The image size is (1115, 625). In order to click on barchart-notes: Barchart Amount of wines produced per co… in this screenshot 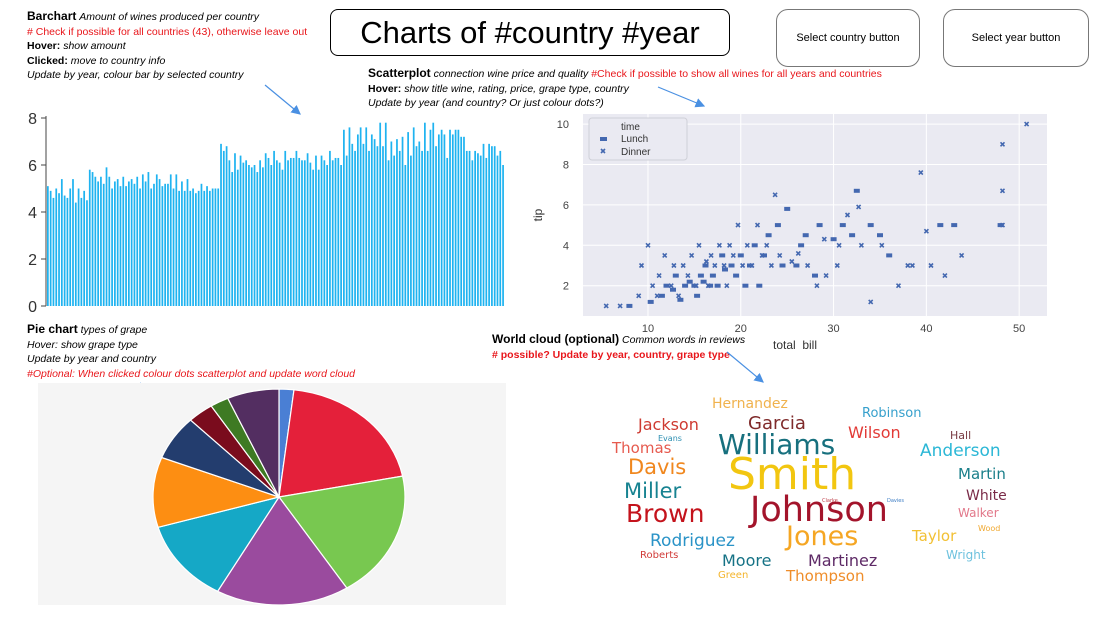, I will do `click(172, 46)`.